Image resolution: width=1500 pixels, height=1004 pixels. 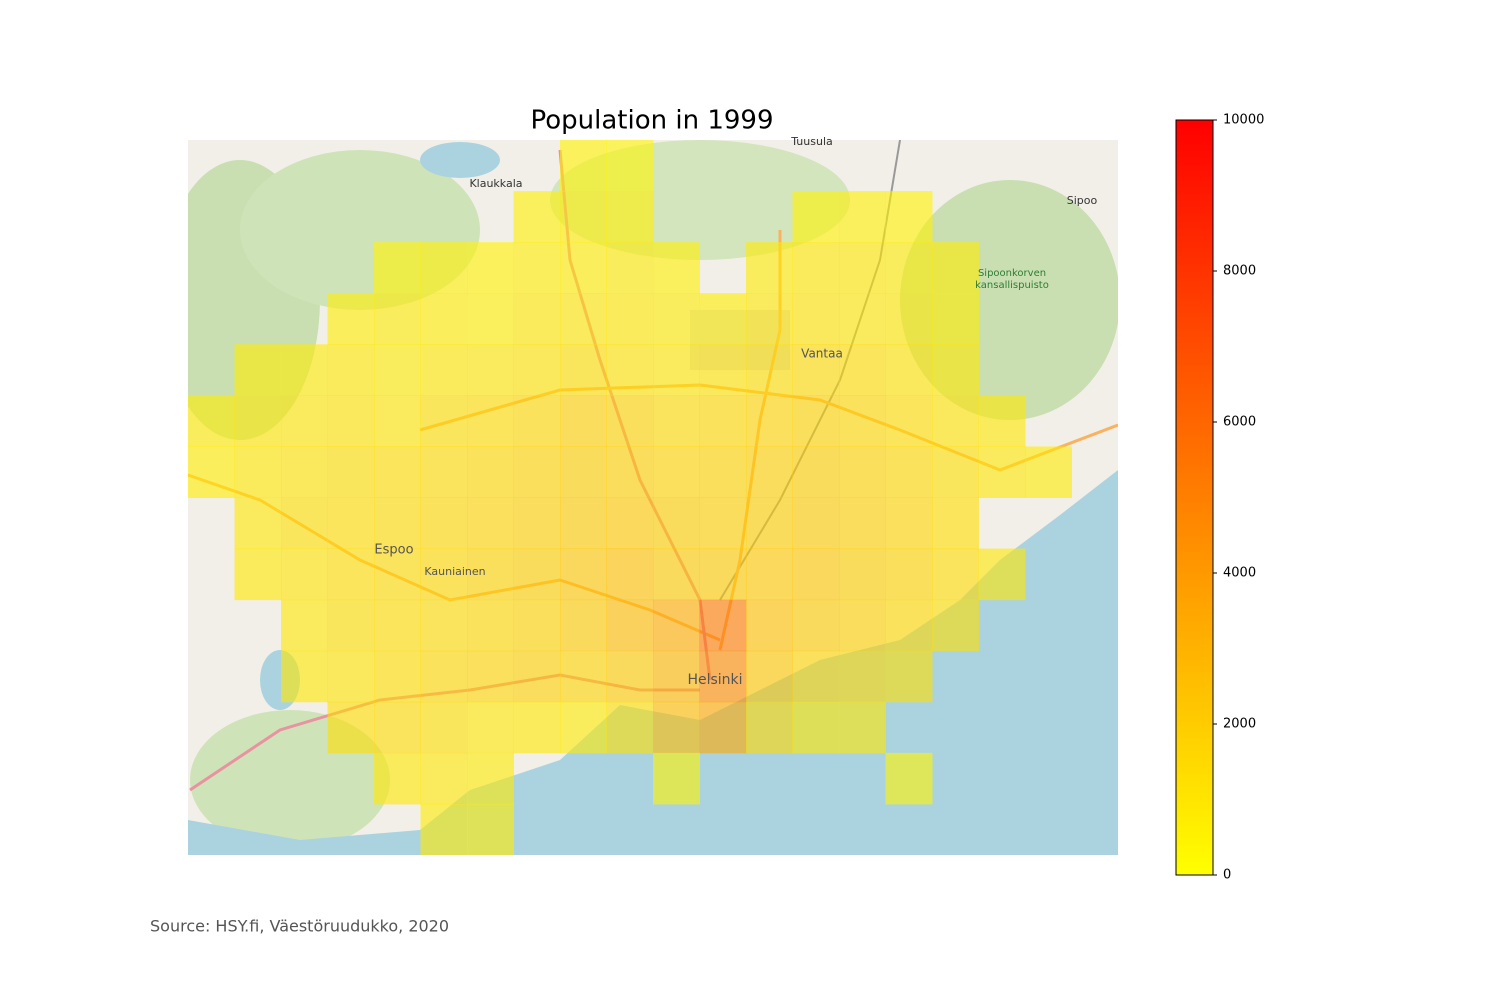 I want to click on colorbar-tick-label: 2000, so click(x=1239, y=724).